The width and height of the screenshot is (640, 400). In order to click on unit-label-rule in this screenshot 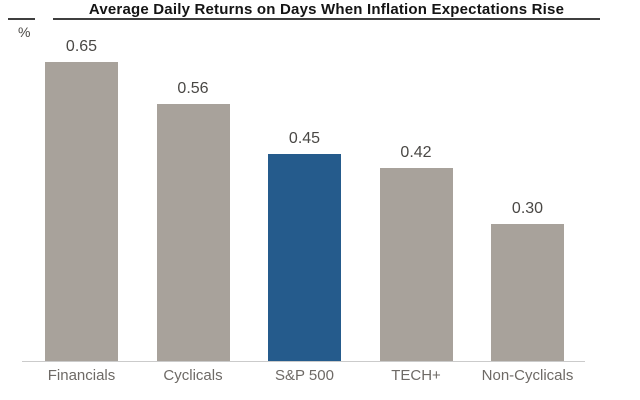, I will do `click(21, 19)`.